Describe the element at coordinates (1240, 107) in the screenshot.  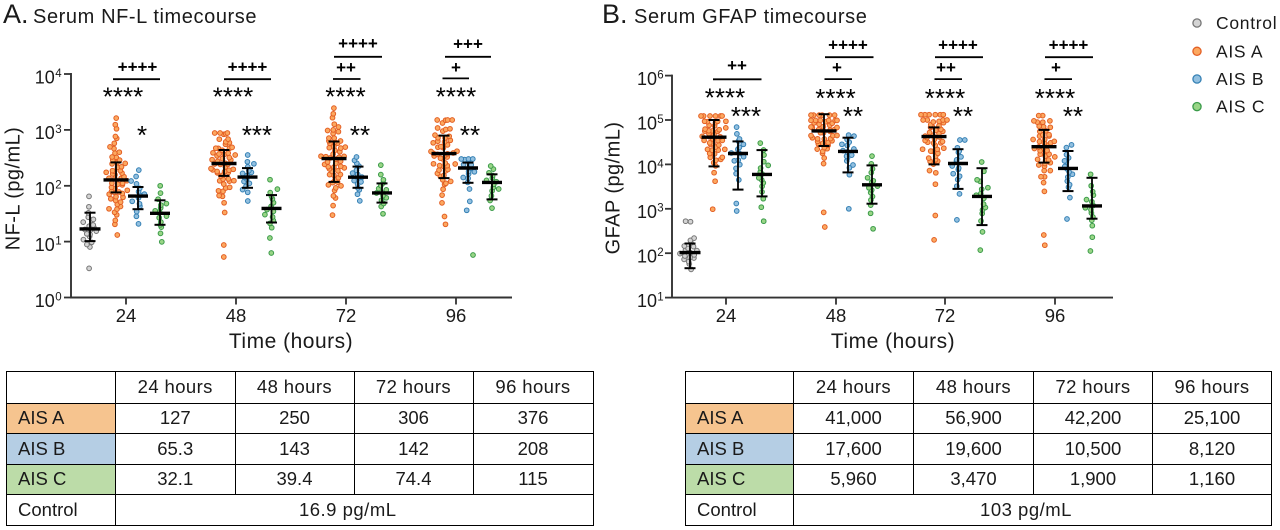
I see `svg-text: AIS C` at that location.